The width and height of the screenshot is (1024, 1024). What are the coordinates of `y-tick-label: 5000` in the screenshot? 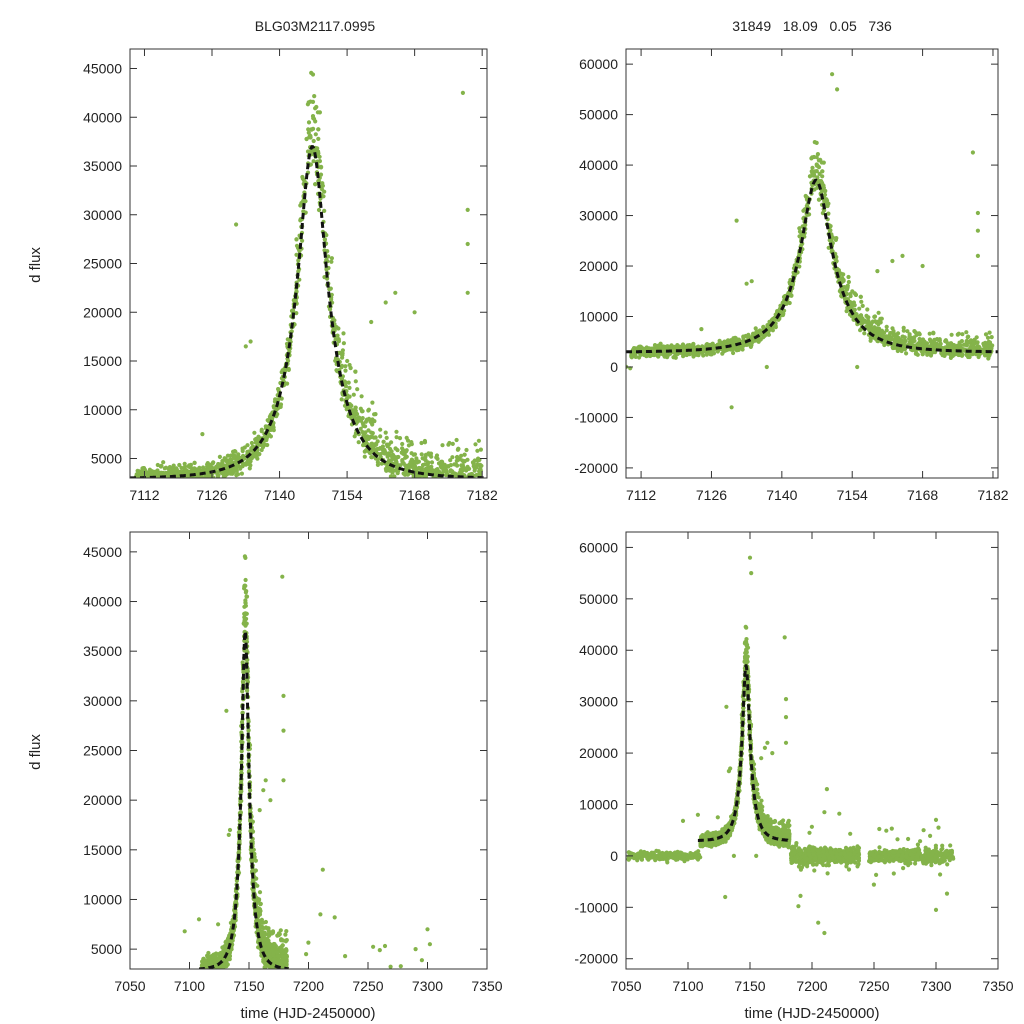 It's located at (106, 459).